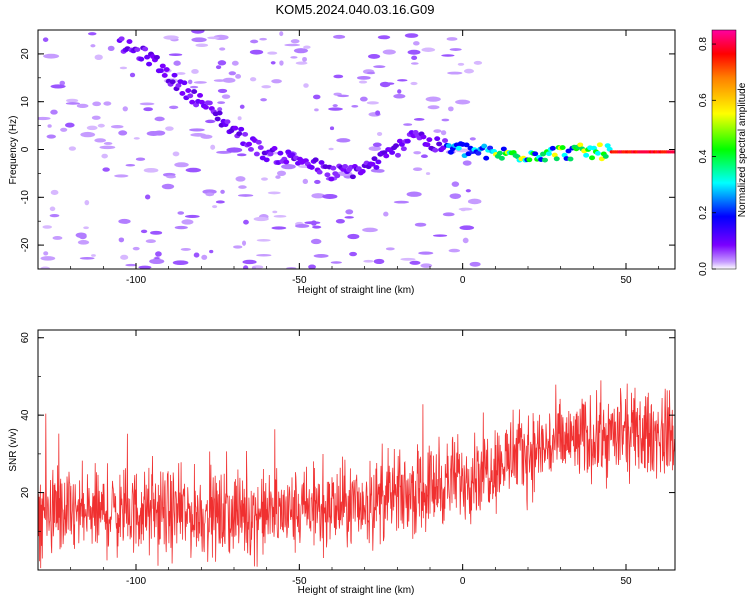 This screenshot has height=600, width=750. I want to click on spectrogram-y-tick-label: 10, so click(25, 102).